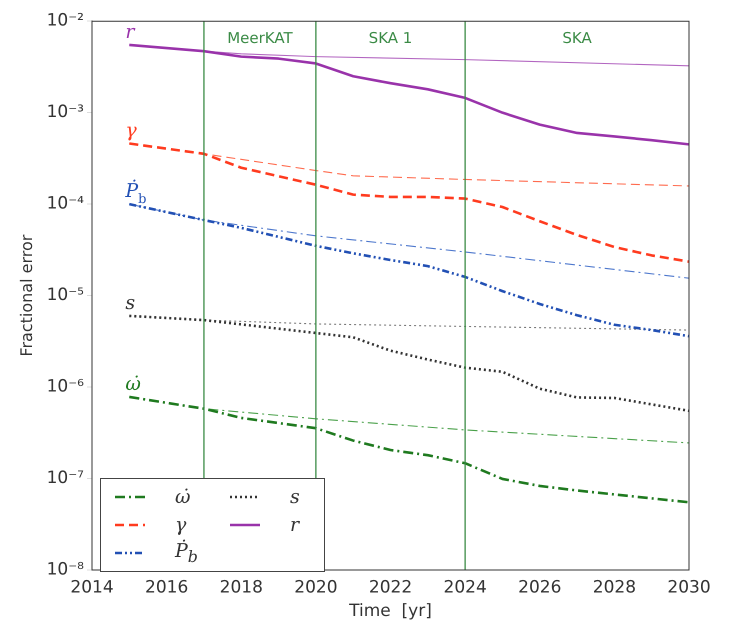  I want to click on y-tick-label: 10⁻⁵, so click(65, 295).